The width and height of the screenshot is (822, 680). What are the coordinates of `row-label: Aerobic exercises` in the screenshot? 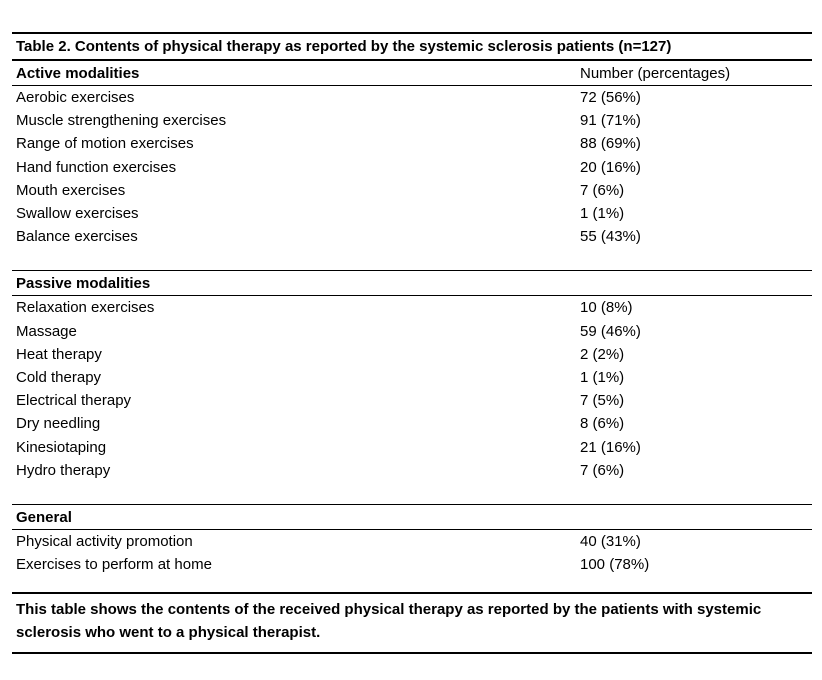 It's located at (75, 97).